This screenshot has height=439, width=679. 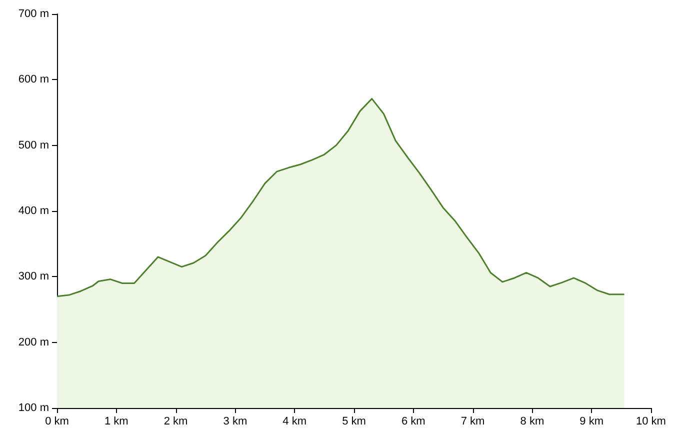 What do you see at coordinates (33, 408) in the screenshot?
I see `y-tick-label: 100 m` at bounding box center [33, 408].